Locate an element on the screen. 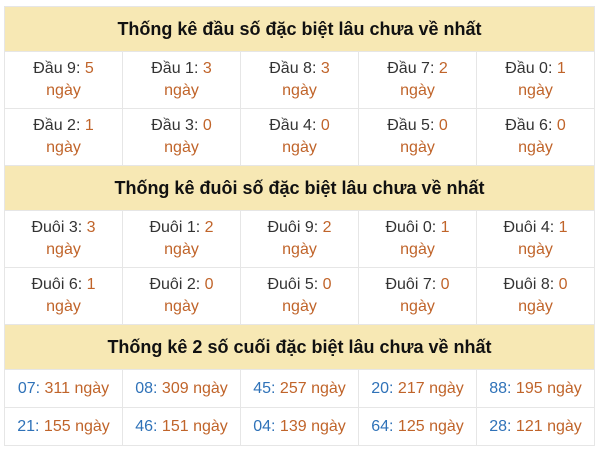 This screenshot has width=600, height=462. stat-cell: 88: 195 ngày is located at coordinates (535, 388).